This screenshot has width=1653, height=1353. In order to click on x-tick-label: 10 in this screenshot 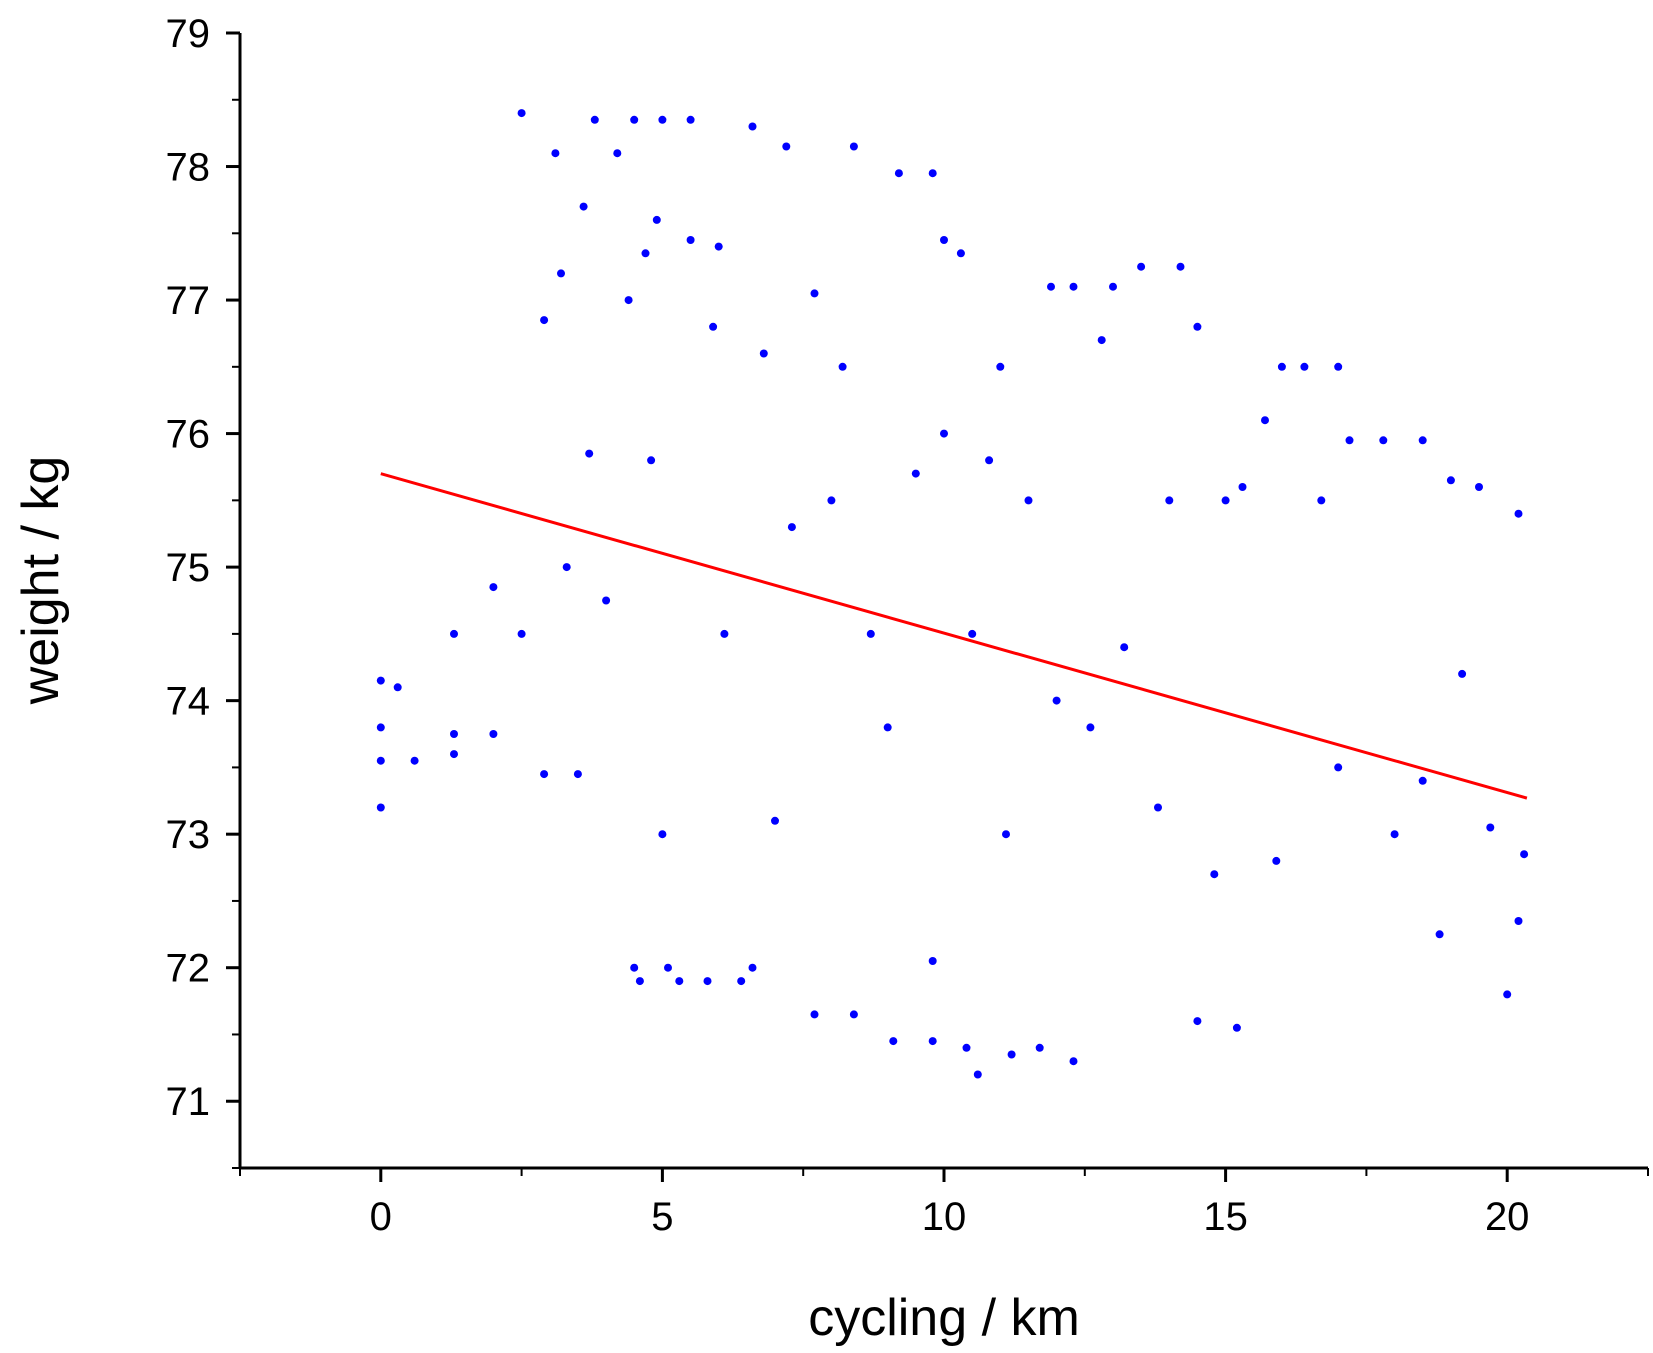, I will do `click(944, 1217)`.